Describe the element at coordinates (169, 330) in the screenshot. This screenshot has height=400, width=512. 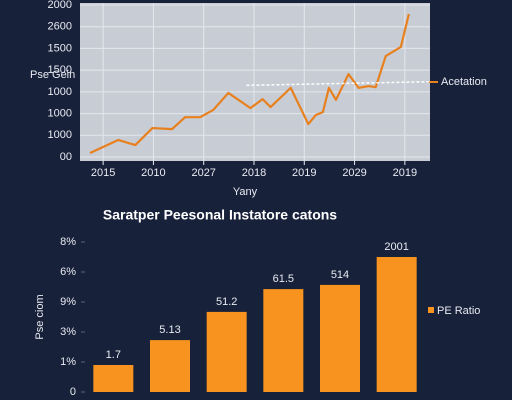
I see `bar-text: 5.13` at that location.